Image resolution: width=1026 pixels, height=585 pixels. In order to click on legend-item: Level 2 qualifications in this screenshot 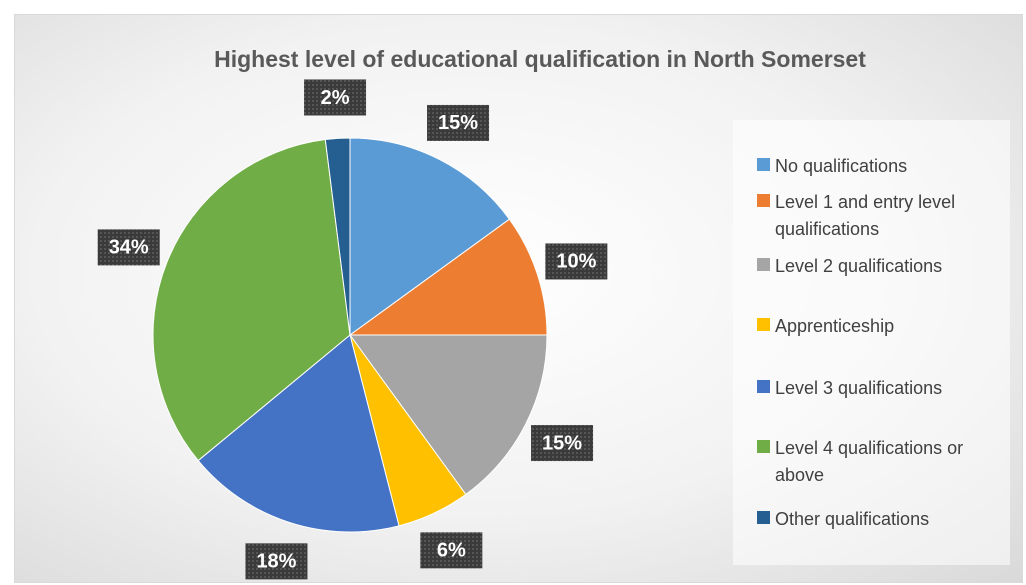, I will do `click(882, 266)`.